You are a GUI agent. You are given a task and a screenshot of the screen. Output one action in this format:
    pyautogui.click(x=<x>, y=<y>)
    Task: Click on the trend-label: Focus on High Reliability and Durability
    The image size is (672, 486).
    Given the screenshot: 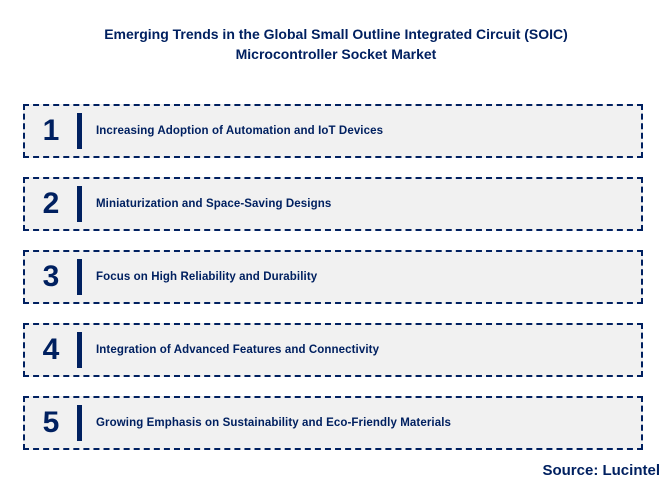 What is the action you would take?
    pyautogui.click(x=207, y=277)
    